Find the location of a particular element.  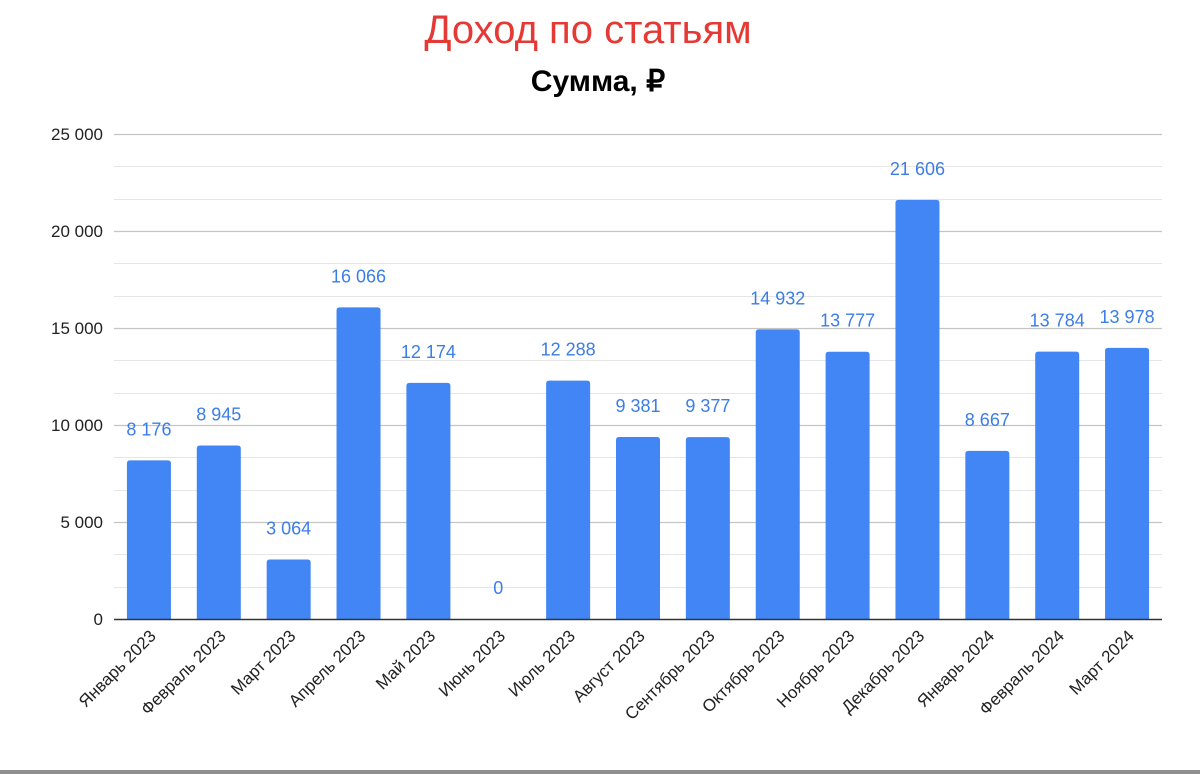

y-tick-label: 15 000 is located at coordinates (77, 328).